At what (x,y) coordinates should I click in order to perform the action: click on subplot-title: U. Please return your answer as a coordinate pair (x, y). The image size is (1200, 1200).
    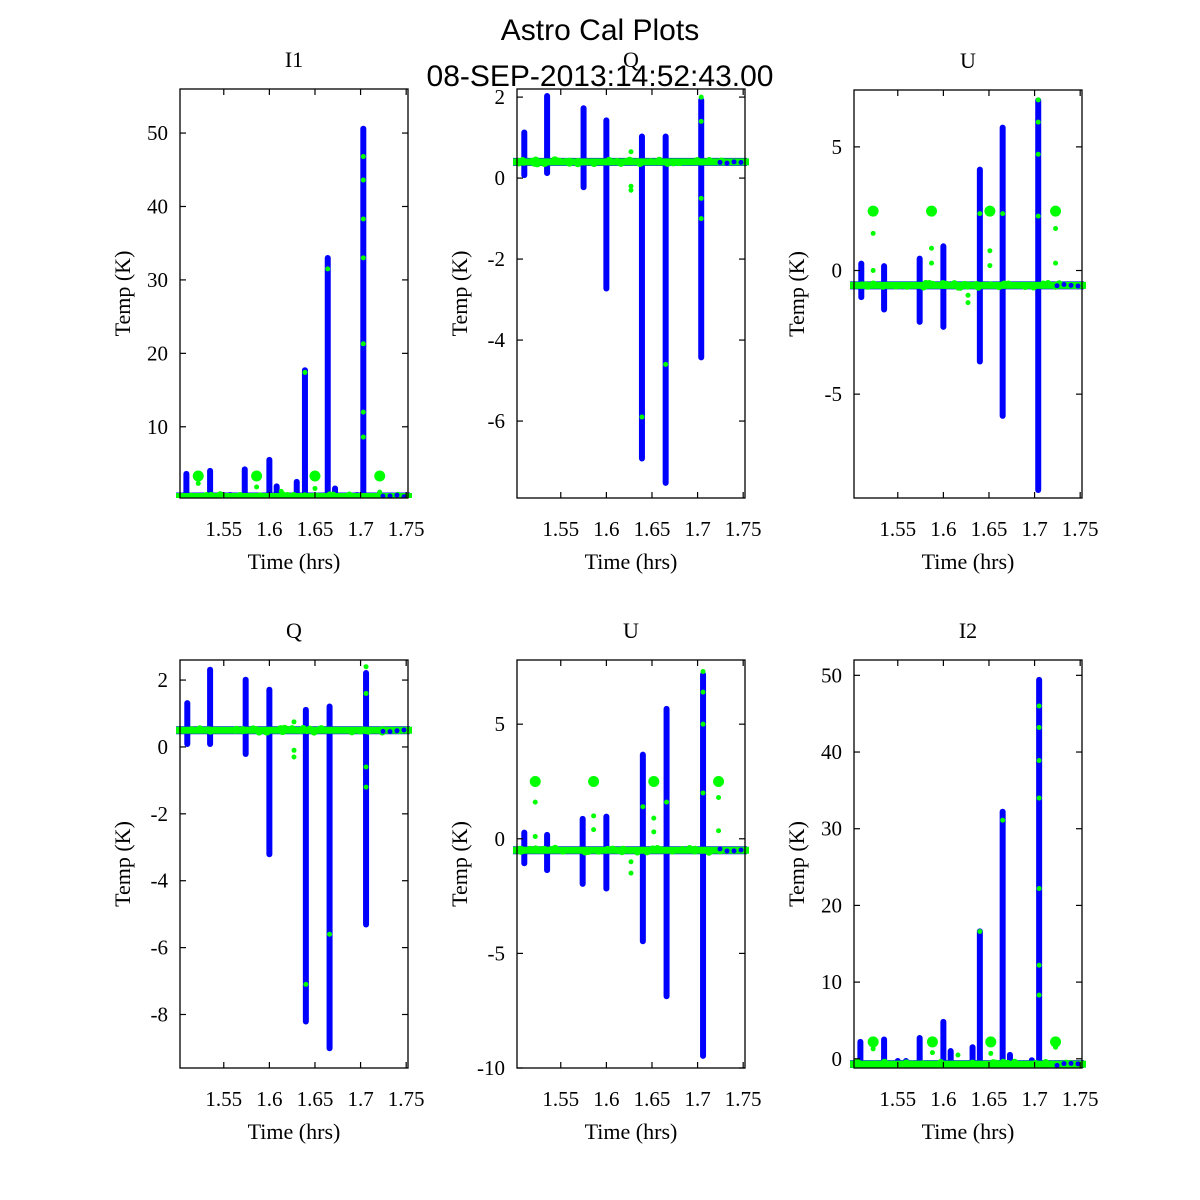
    Looking at the image, I should click on (968, 60).